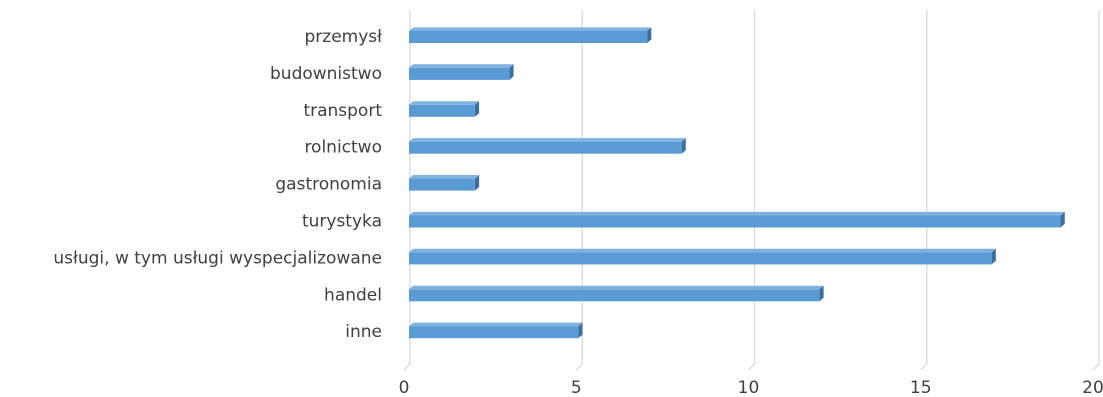 This screenshot has height=397, width=1103. I want to click on category-label: turystyka, so click(342, 222).